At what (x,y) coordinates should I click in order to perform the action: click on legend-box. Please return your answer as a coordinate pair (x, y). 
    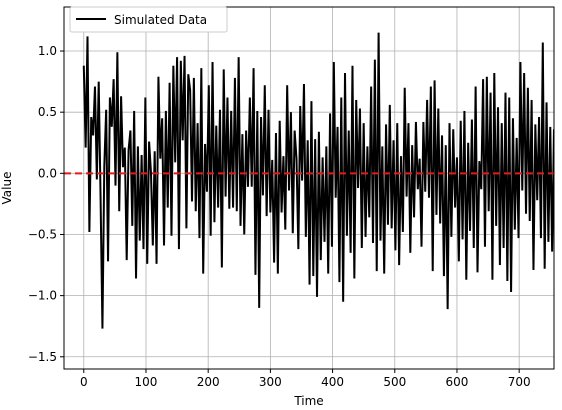
    Looking at the image, I should click on (148, 19).